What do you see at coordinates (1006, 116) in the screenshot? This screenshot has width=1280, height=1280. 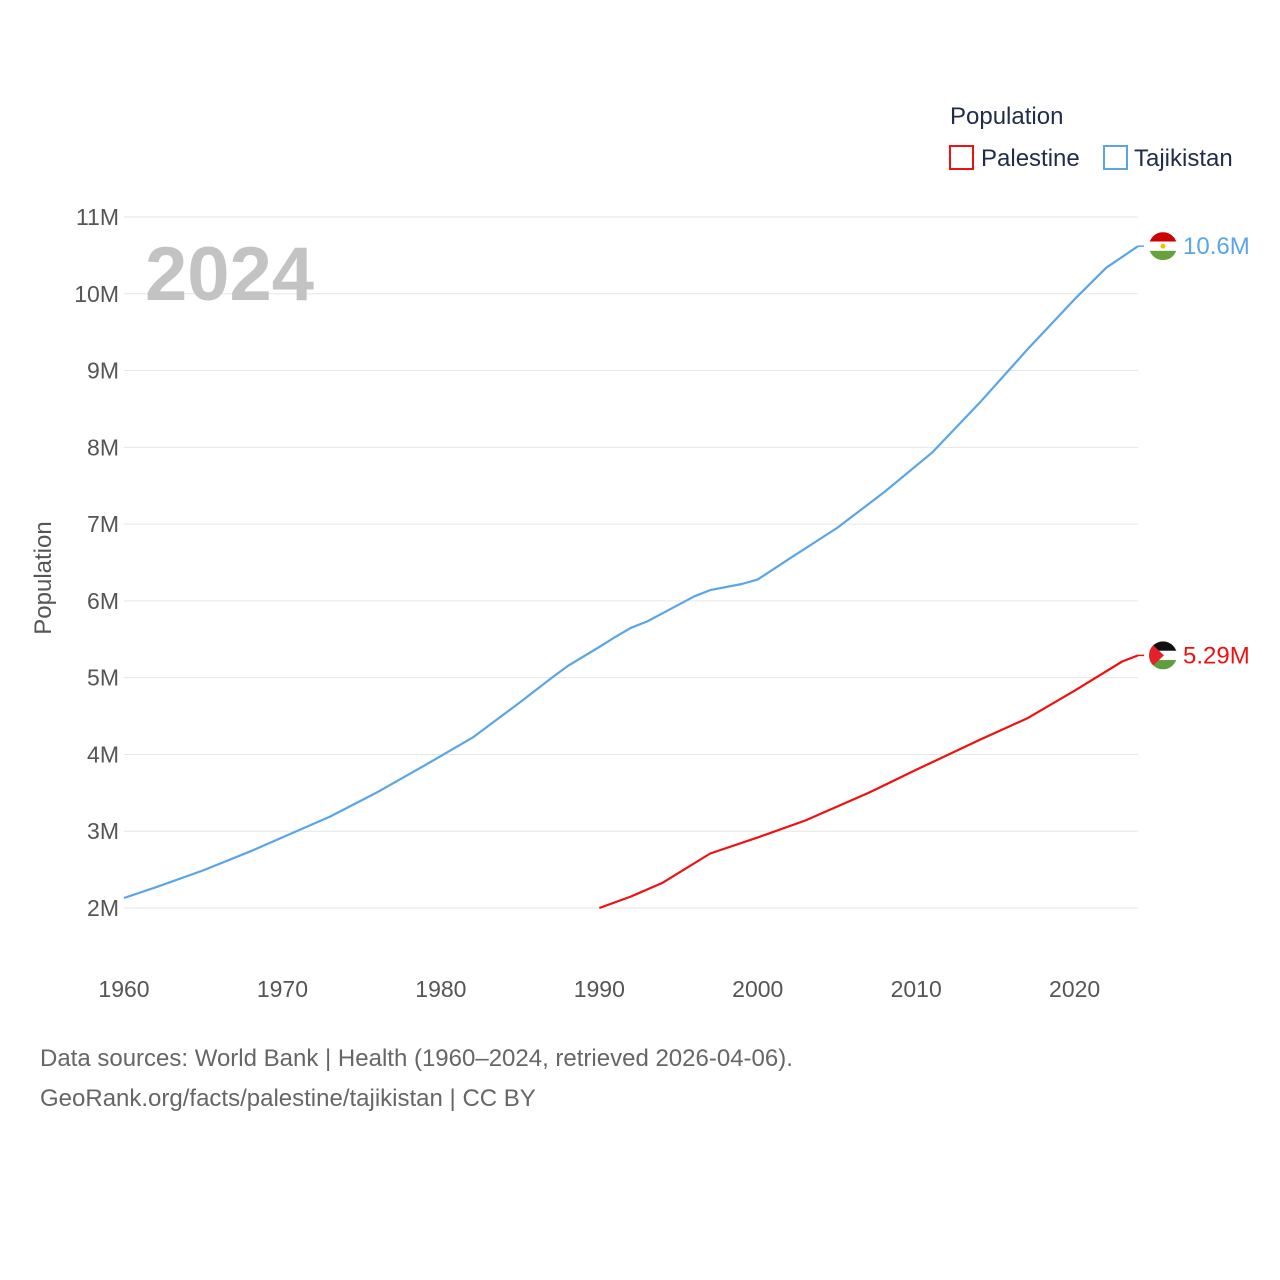 I see `legend-title: Population` at bounding box center [1006, 116].